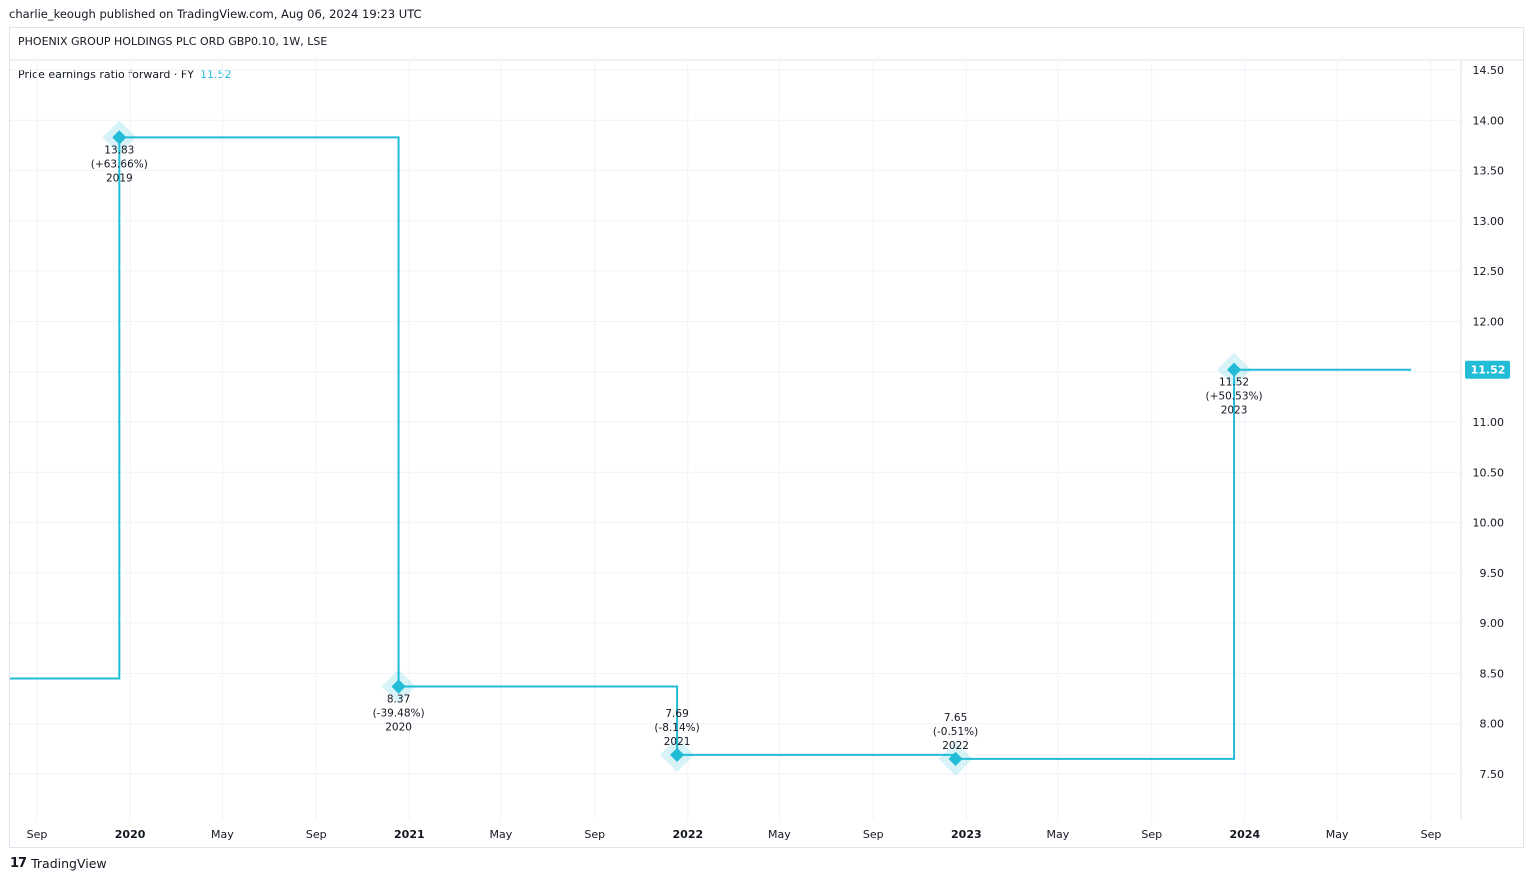 The image size is (1534, 883). I want to click on data-label-value: 8.37, so click(398, 700).